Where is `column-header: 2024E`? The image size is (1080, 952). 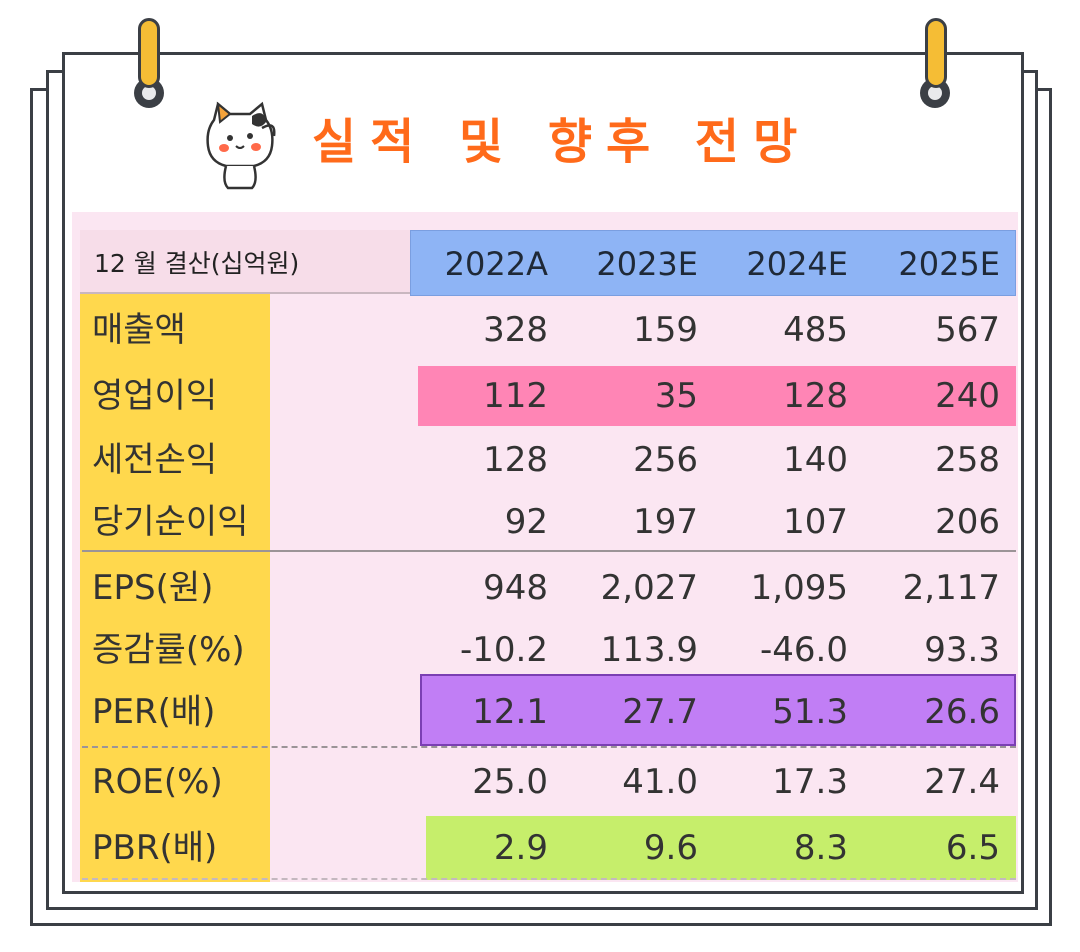
column-header: 2024E is located at coordinates (797, 264).